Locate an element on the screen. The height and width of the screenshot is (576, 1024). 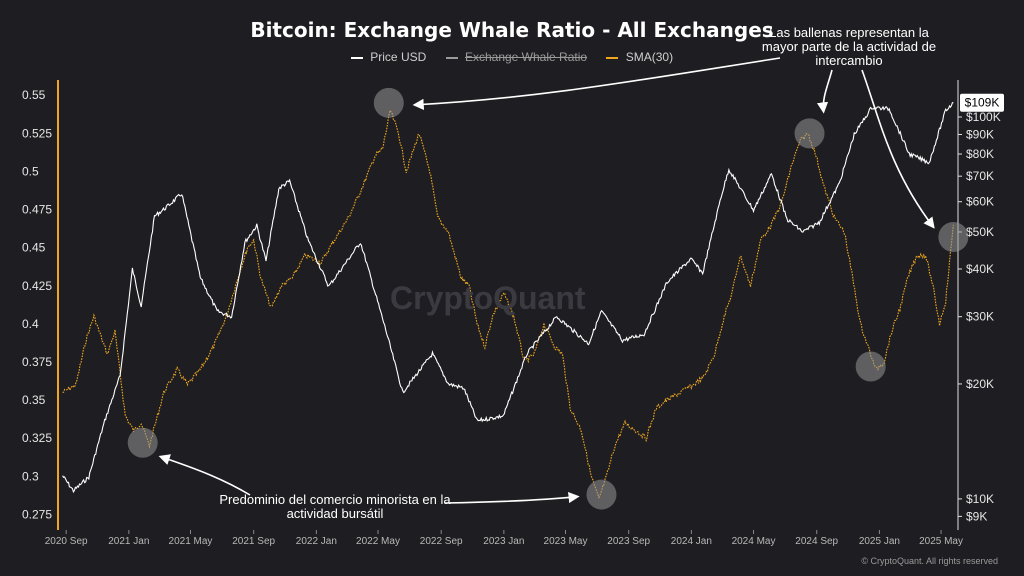
x-tick-11: 2024 May is located at coordinates (754, 541).